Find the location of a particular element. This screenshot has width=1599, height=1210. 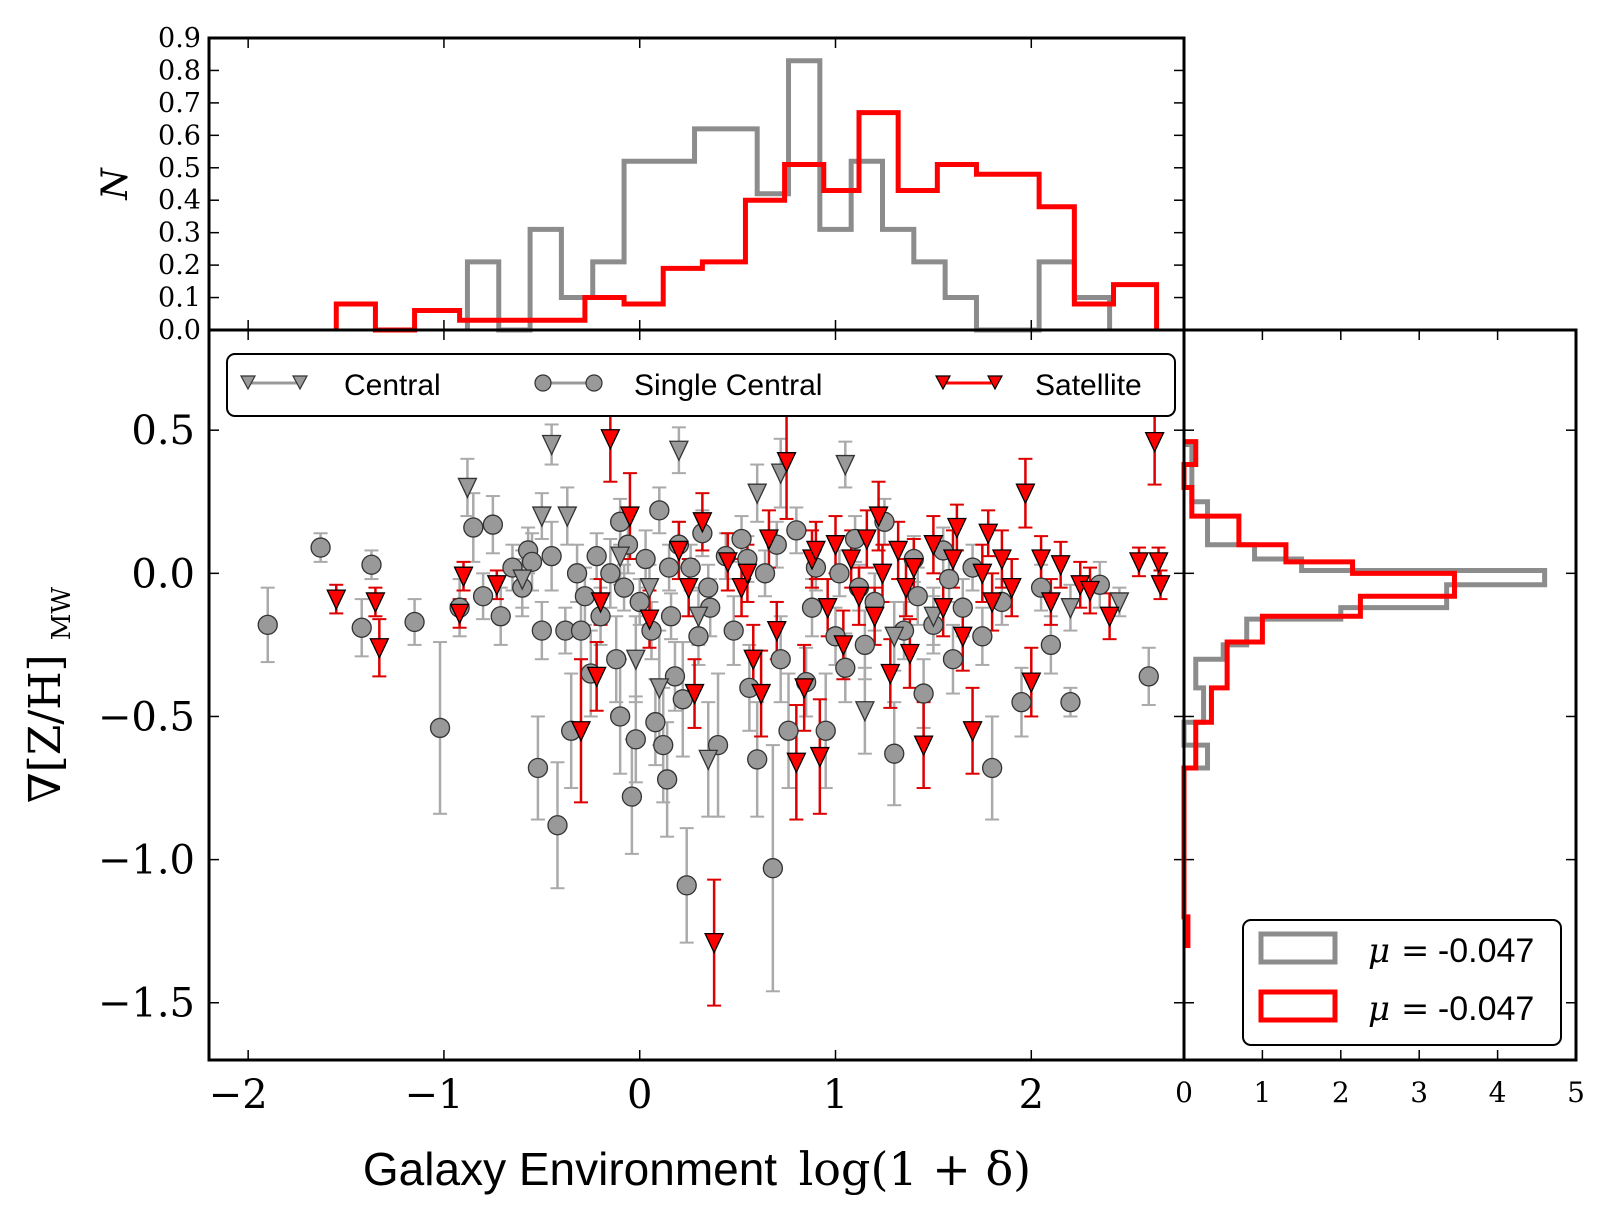

right-xtick-label: 2 is located at coordinates (1341, 1092).